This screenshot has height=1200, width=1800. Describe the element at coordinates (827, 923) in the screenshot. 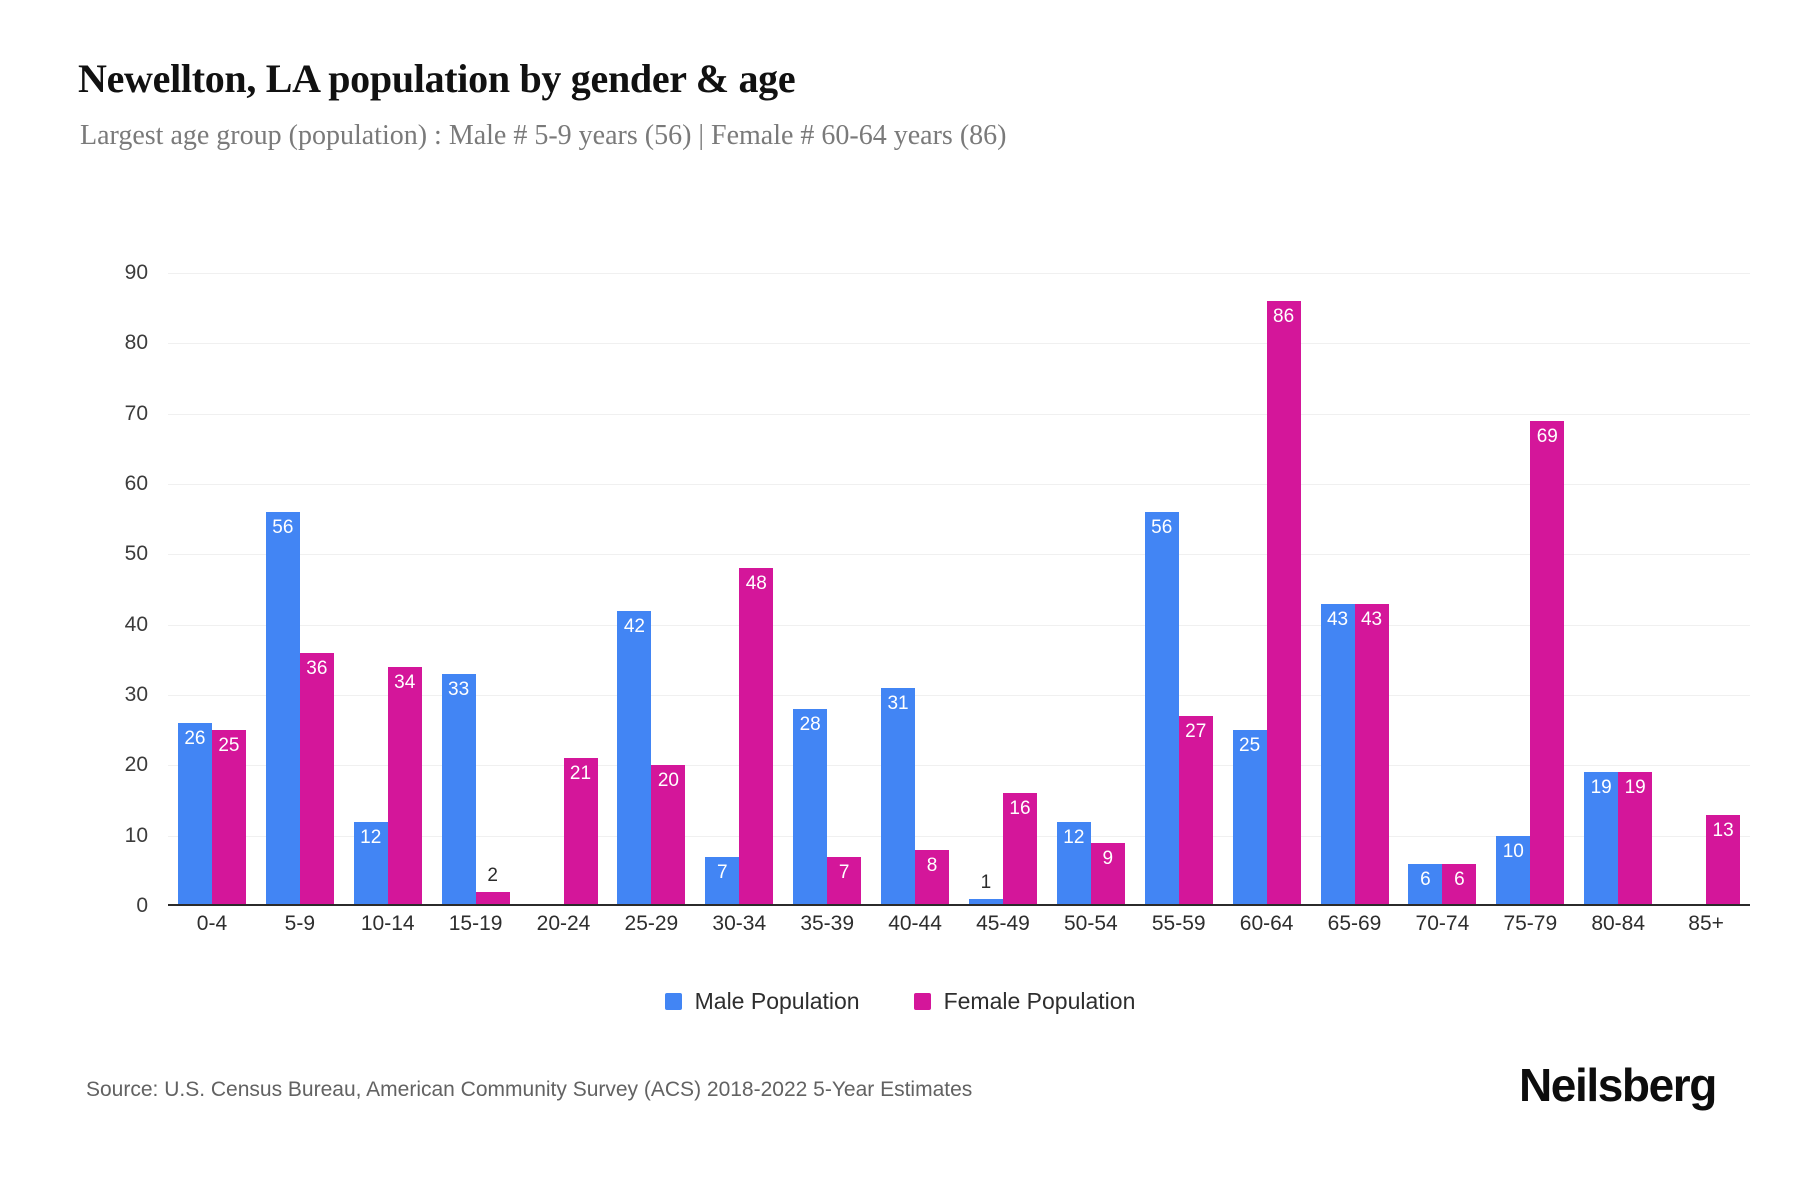

I see `x-axis-tick-label: 35-39` at that location.